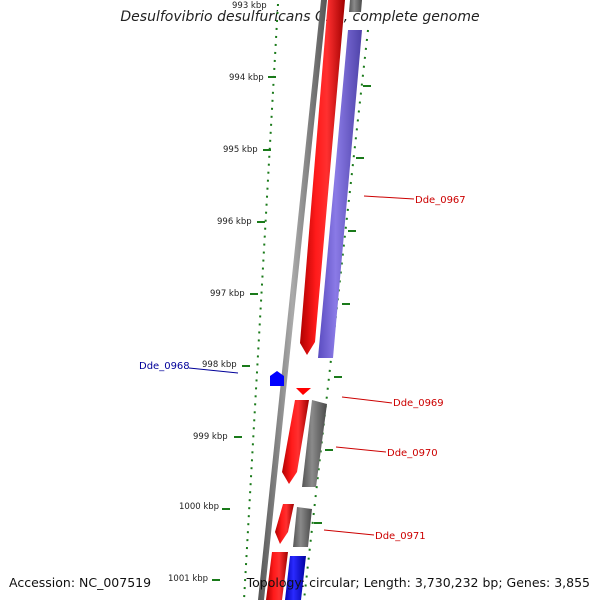 The width and height of the screenshot is (600, 600). What do you see at coordinates (303, 391) in the screenshot?
I see `gene-small-arrow` at bounding box center [303, 391].